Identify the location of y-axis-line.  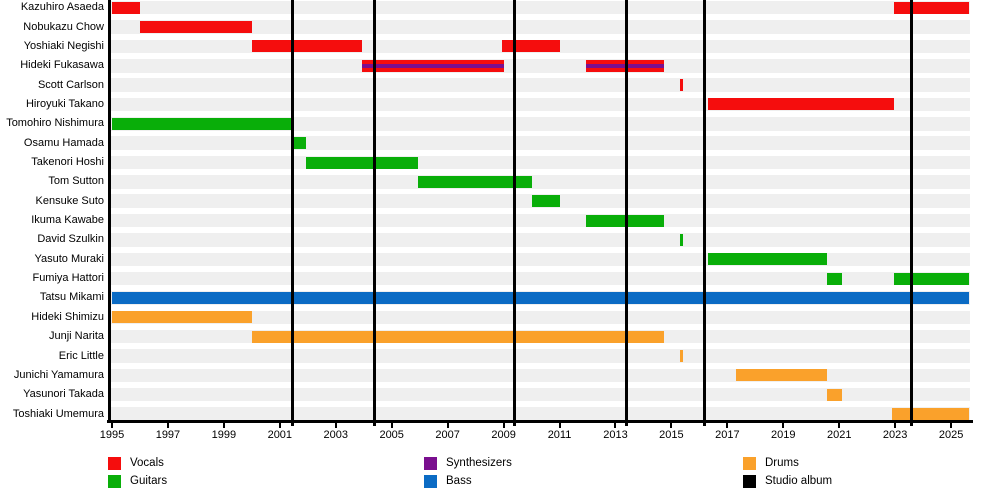
(109, 211).